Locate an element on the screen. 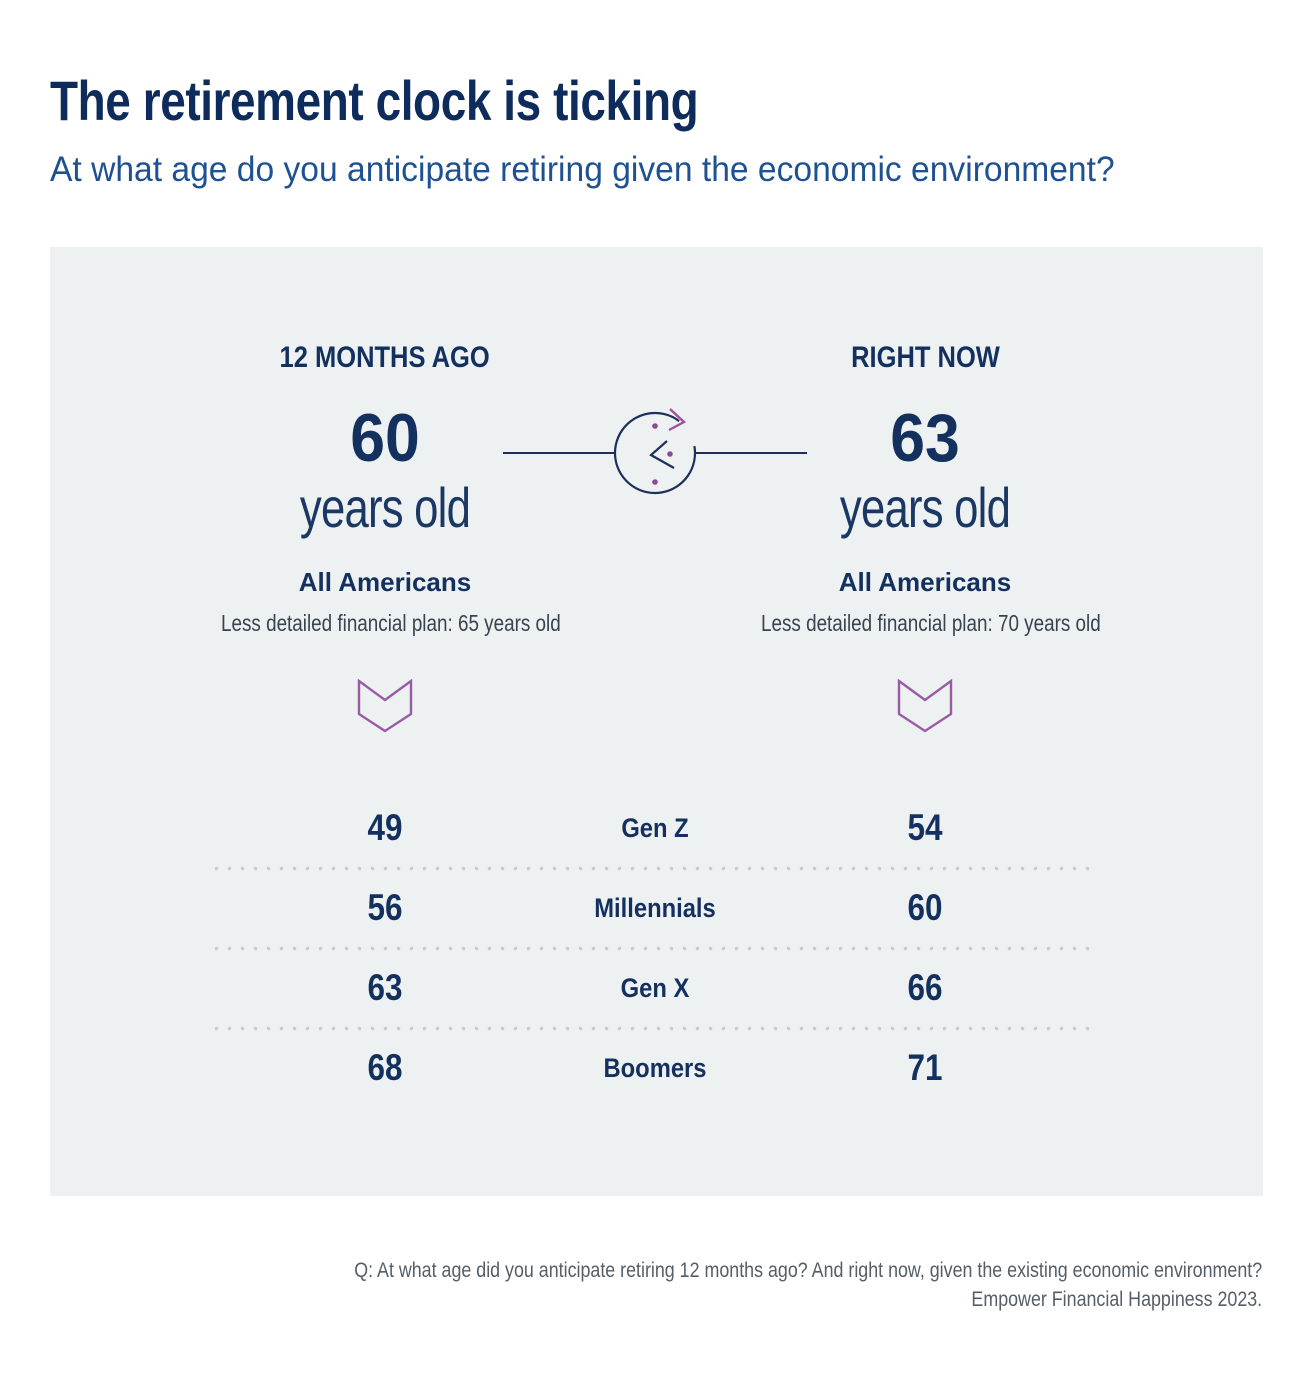 The width and height of the screenshot is (1313, 1375). page-title: The retirement clock is ticking is located at coordinates (374, 100).